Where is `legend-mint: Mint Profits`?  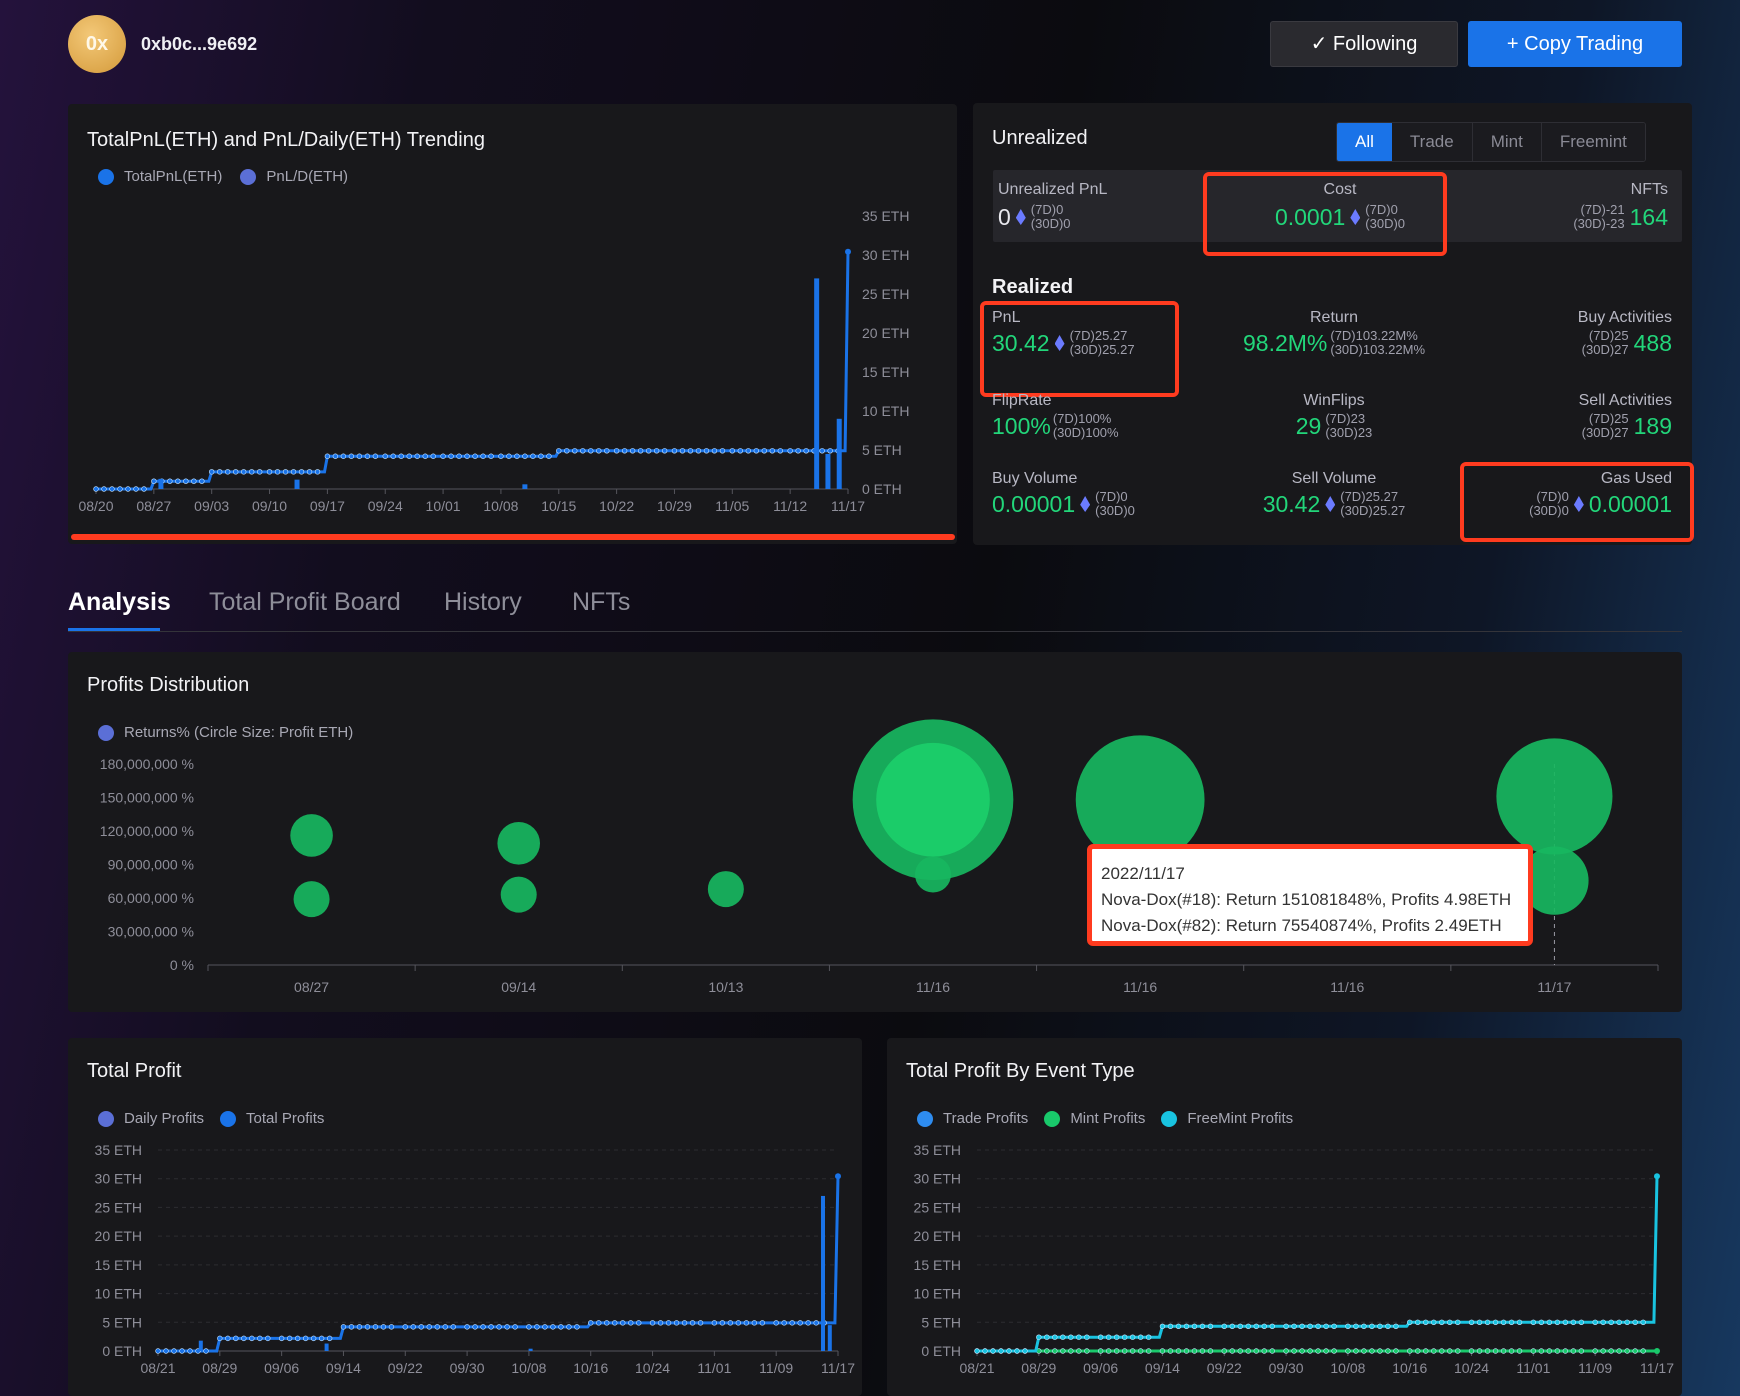 legend-mint: Mint Profits is located at coordinates (1108, 1118).